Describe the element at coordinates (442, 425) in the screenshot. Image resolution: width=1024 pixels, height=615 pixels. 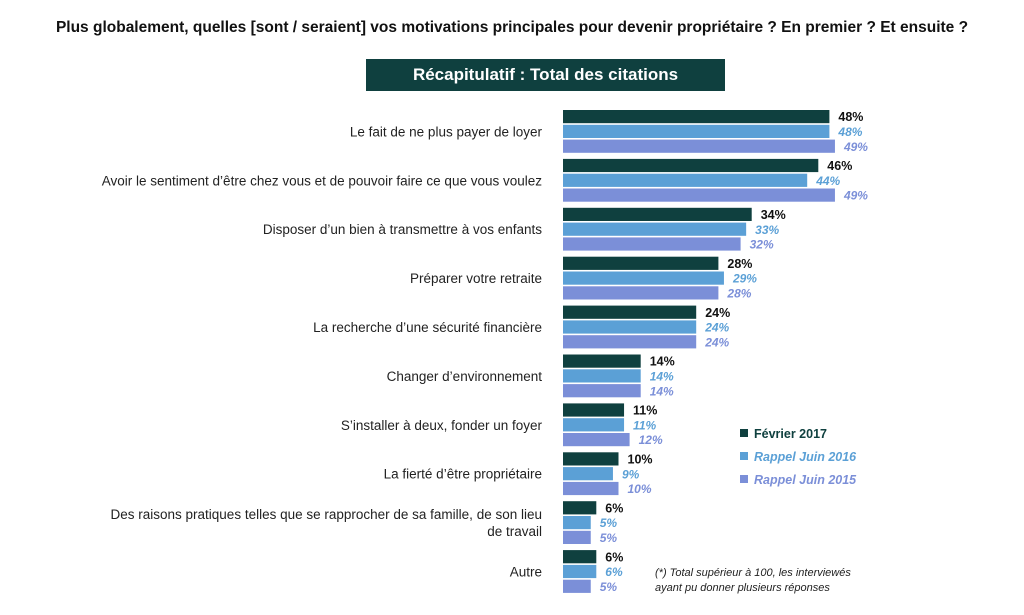
I see `category-label: S’installer à deux, fonder un foyer` at that location.